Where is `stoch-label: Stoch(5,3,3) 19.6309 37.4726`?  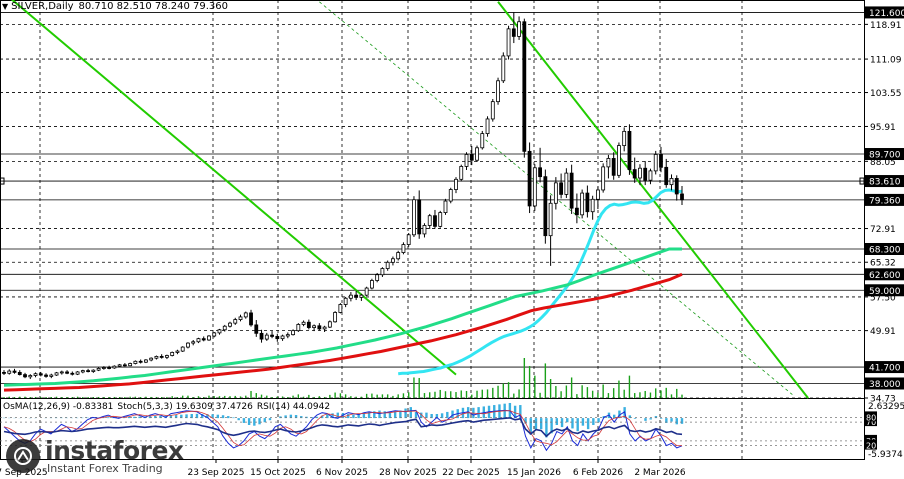 stoch-label: Stoch(5,3,3) 19.6309 37.4726 is located at coordinates (185, 407).